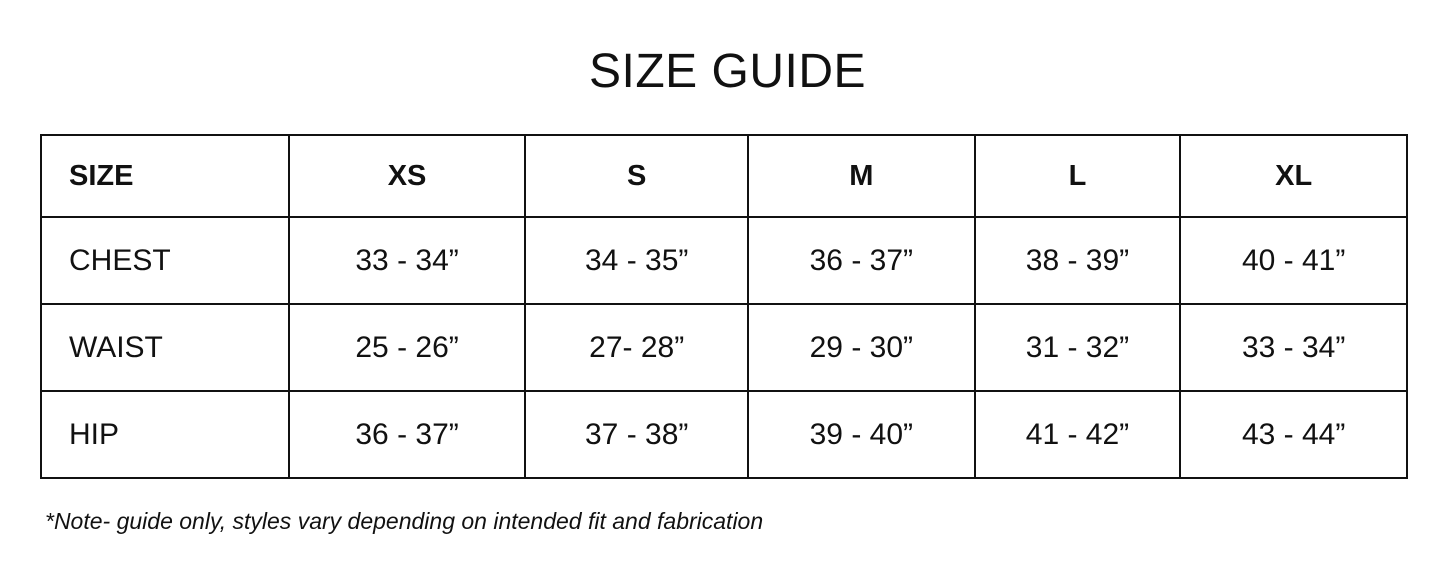  Describe the element at coordinates (165, 347) in the screenshot. I see `row-label: WAIST` at that location.